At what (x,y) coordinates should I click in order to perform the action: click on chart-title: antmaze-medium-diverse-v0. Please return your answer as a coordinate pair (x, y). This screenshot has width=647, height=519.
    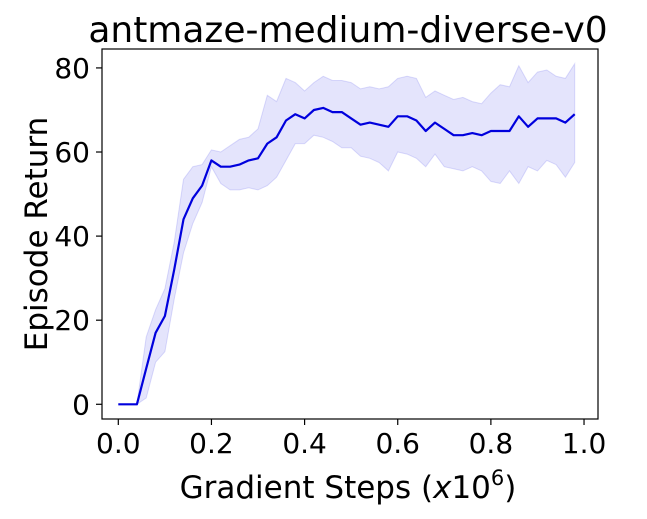
    Looking at the image, I should click on (347, 30).